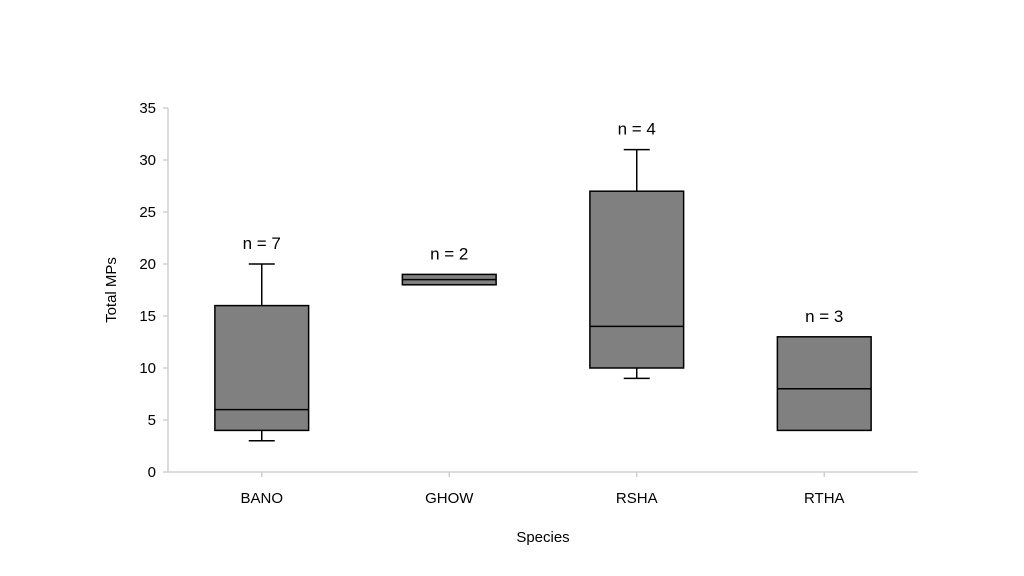 Image resolution: width=1024 pixels, height=576 pixels. I want to click on sample-size-label: n = 4, so click(637, 129).